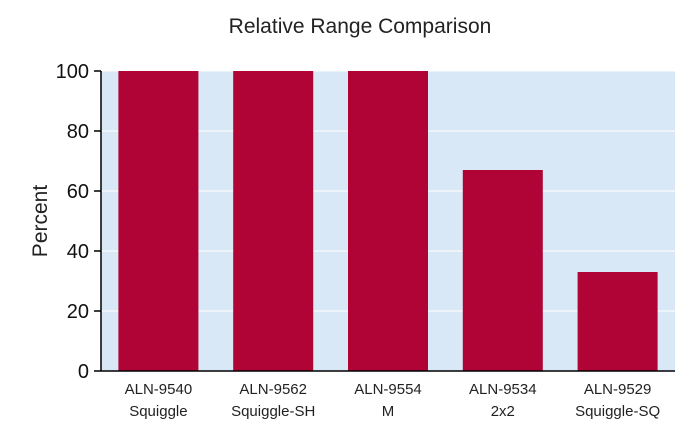 This screenshot has height=432, width=680. Describe the element at coordinates (78, 132) in the screenshot. I see `y-tick-label: 80` at that location.